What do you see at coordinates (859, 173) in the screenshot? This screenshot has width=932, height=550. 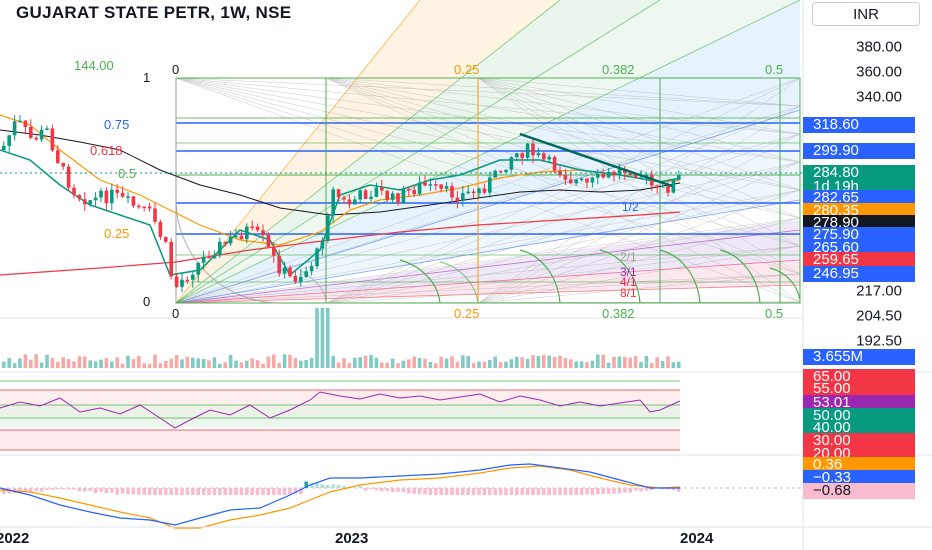 I see `price-badge-last: 284.80` at bounding box center [859, 173].